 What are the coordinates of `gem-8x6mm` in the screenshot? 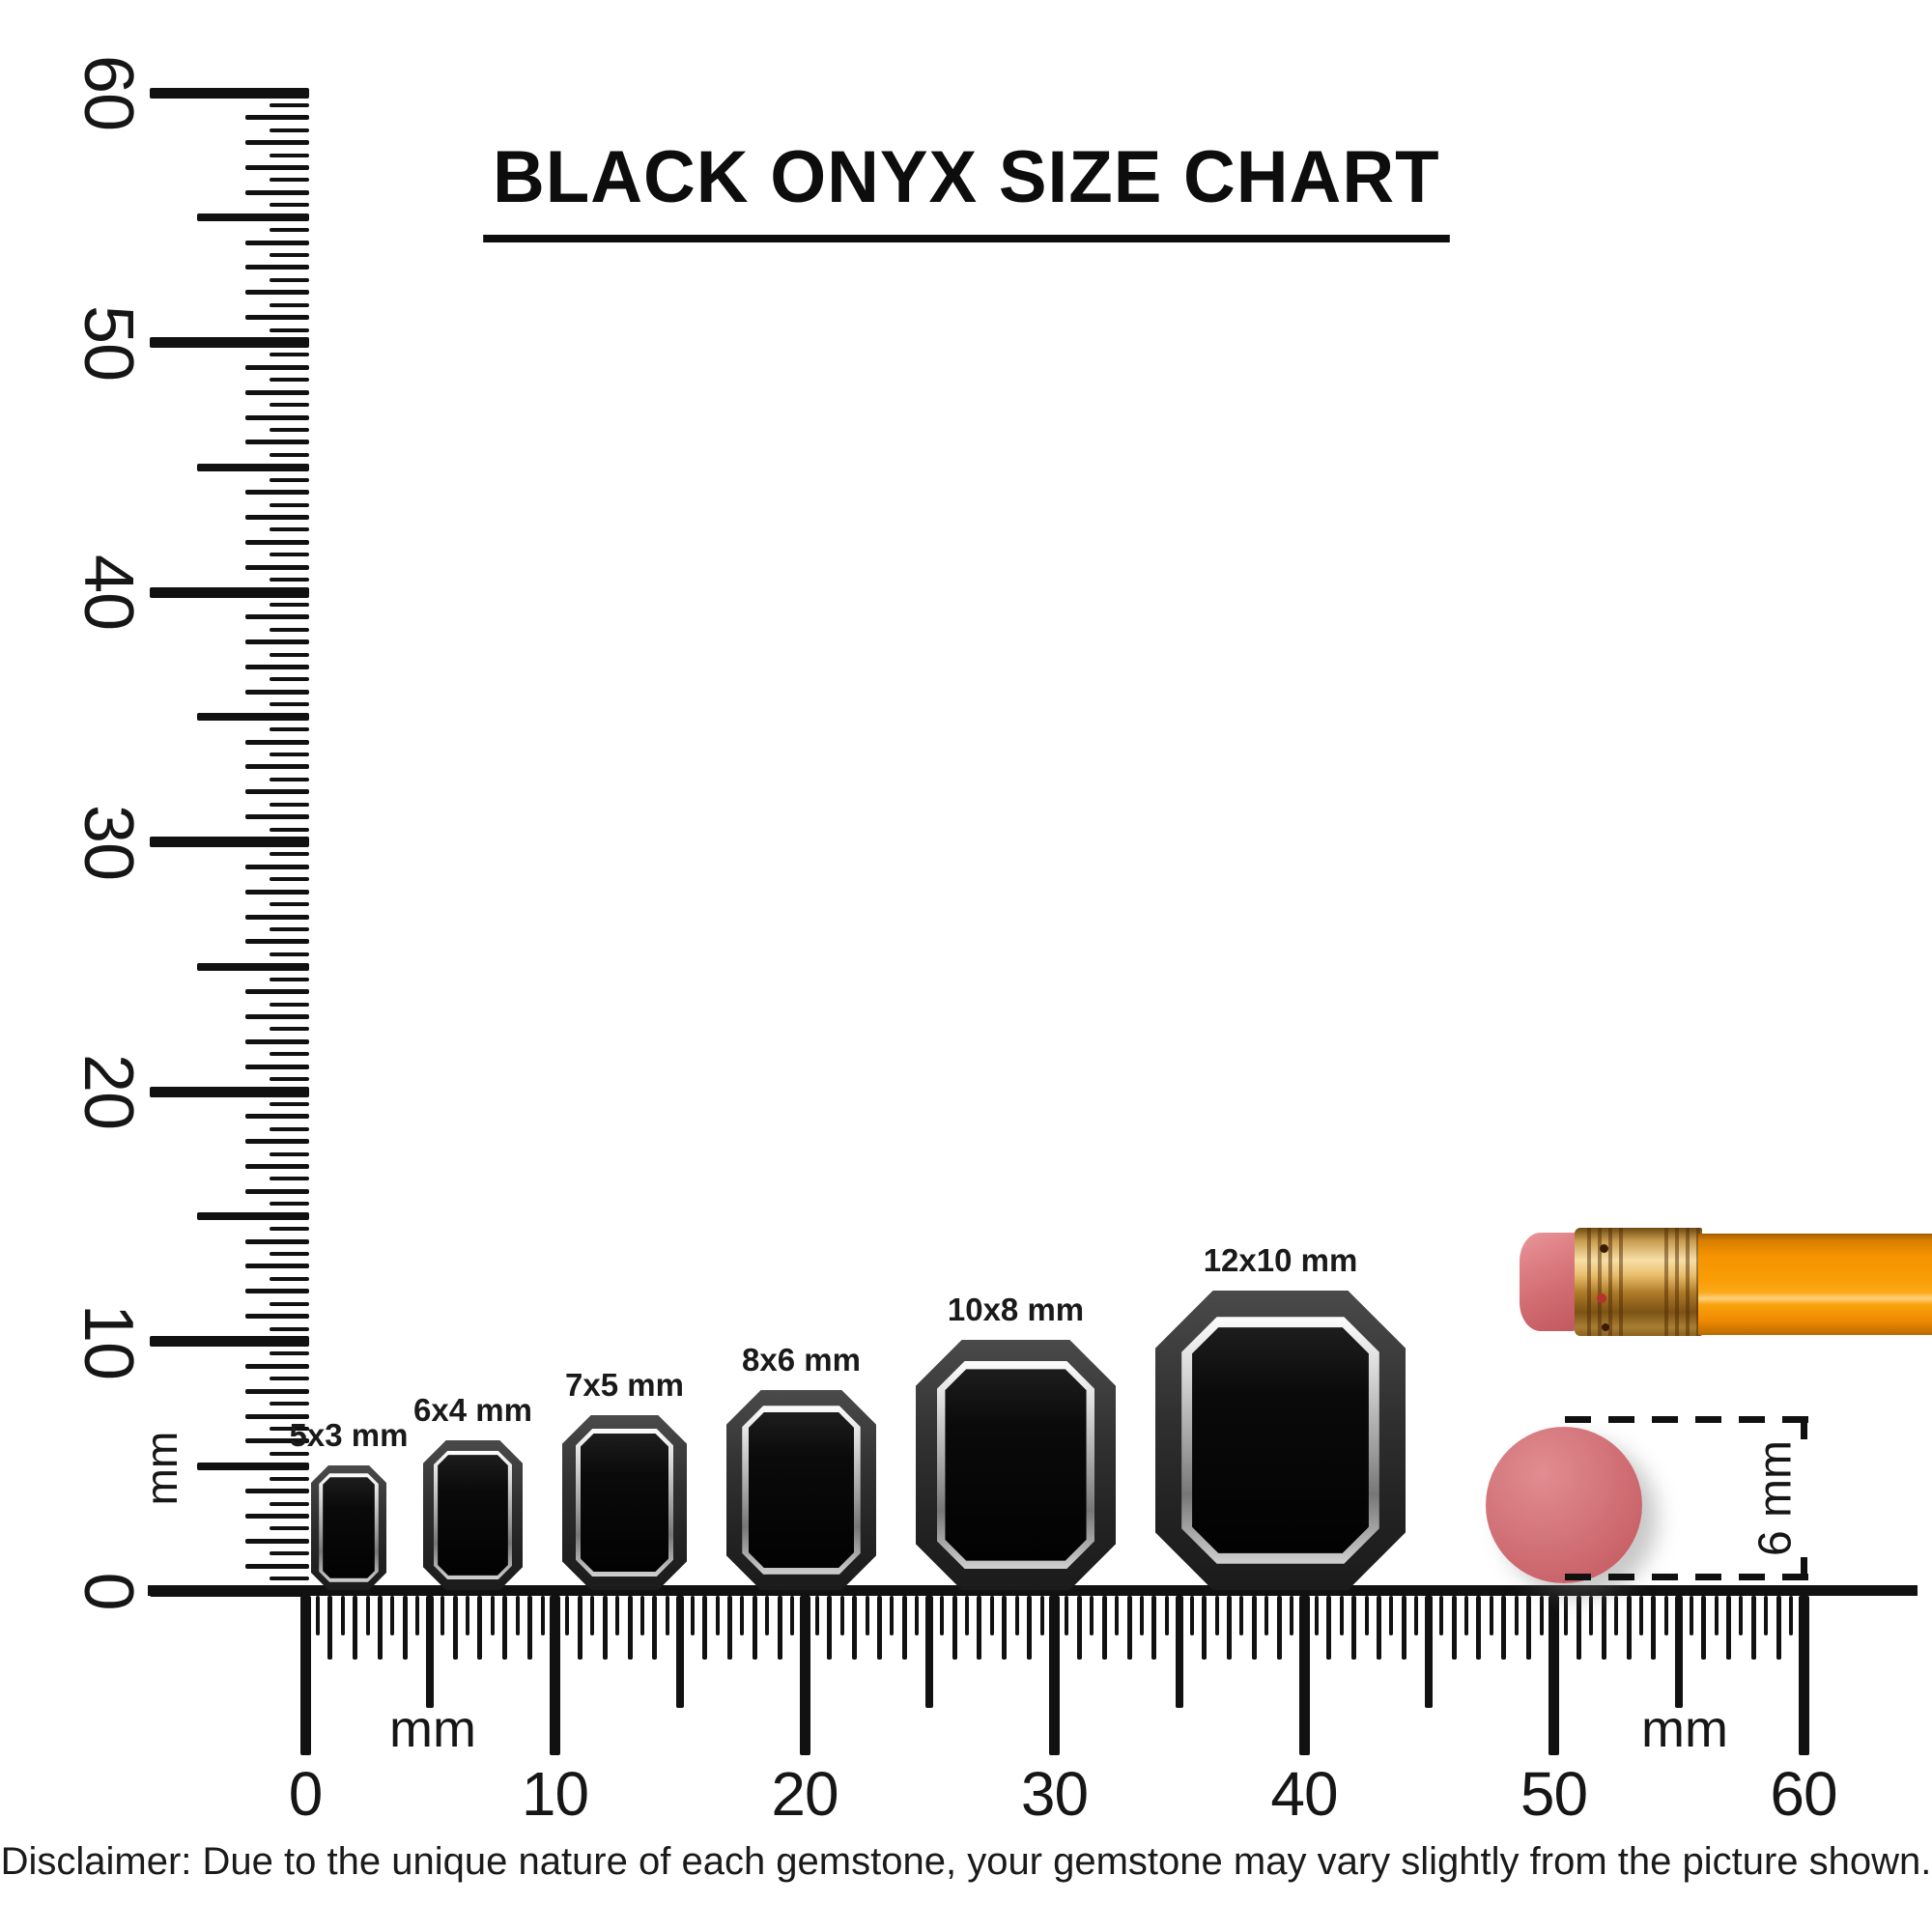 It's located at (801, 1490).